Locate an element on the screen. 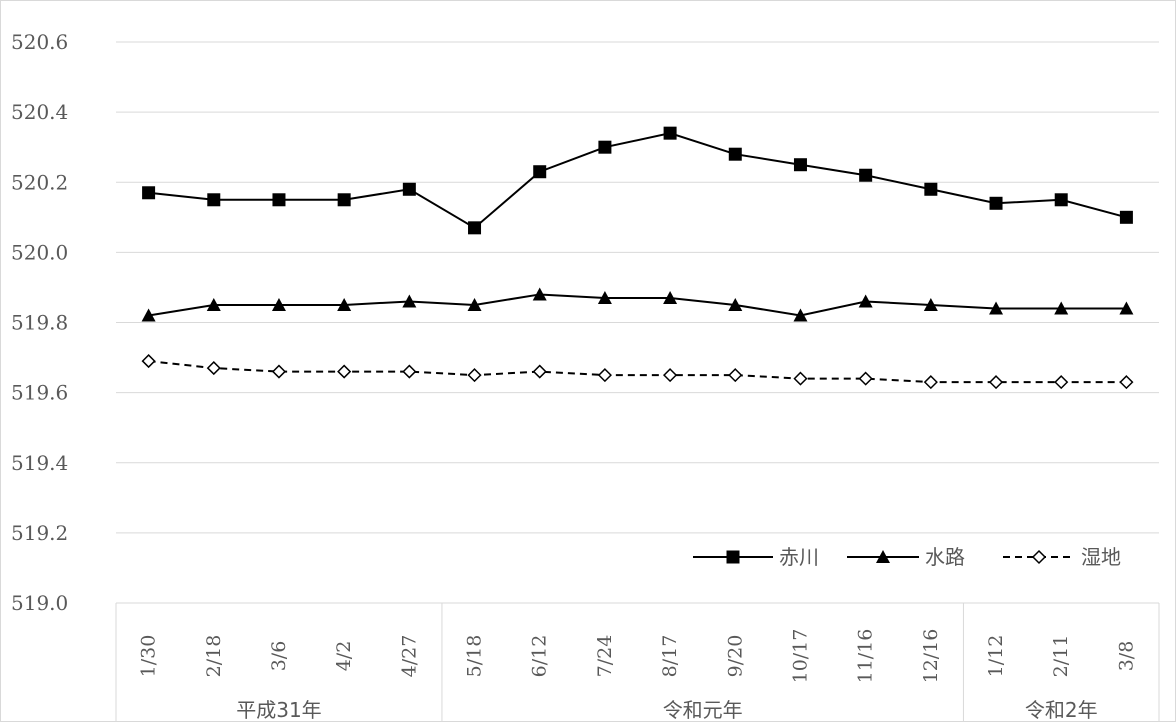 The width and height of the screenshot is (1176, 722). y-tick-label: 520.4 is located at coordinates (39, 112).